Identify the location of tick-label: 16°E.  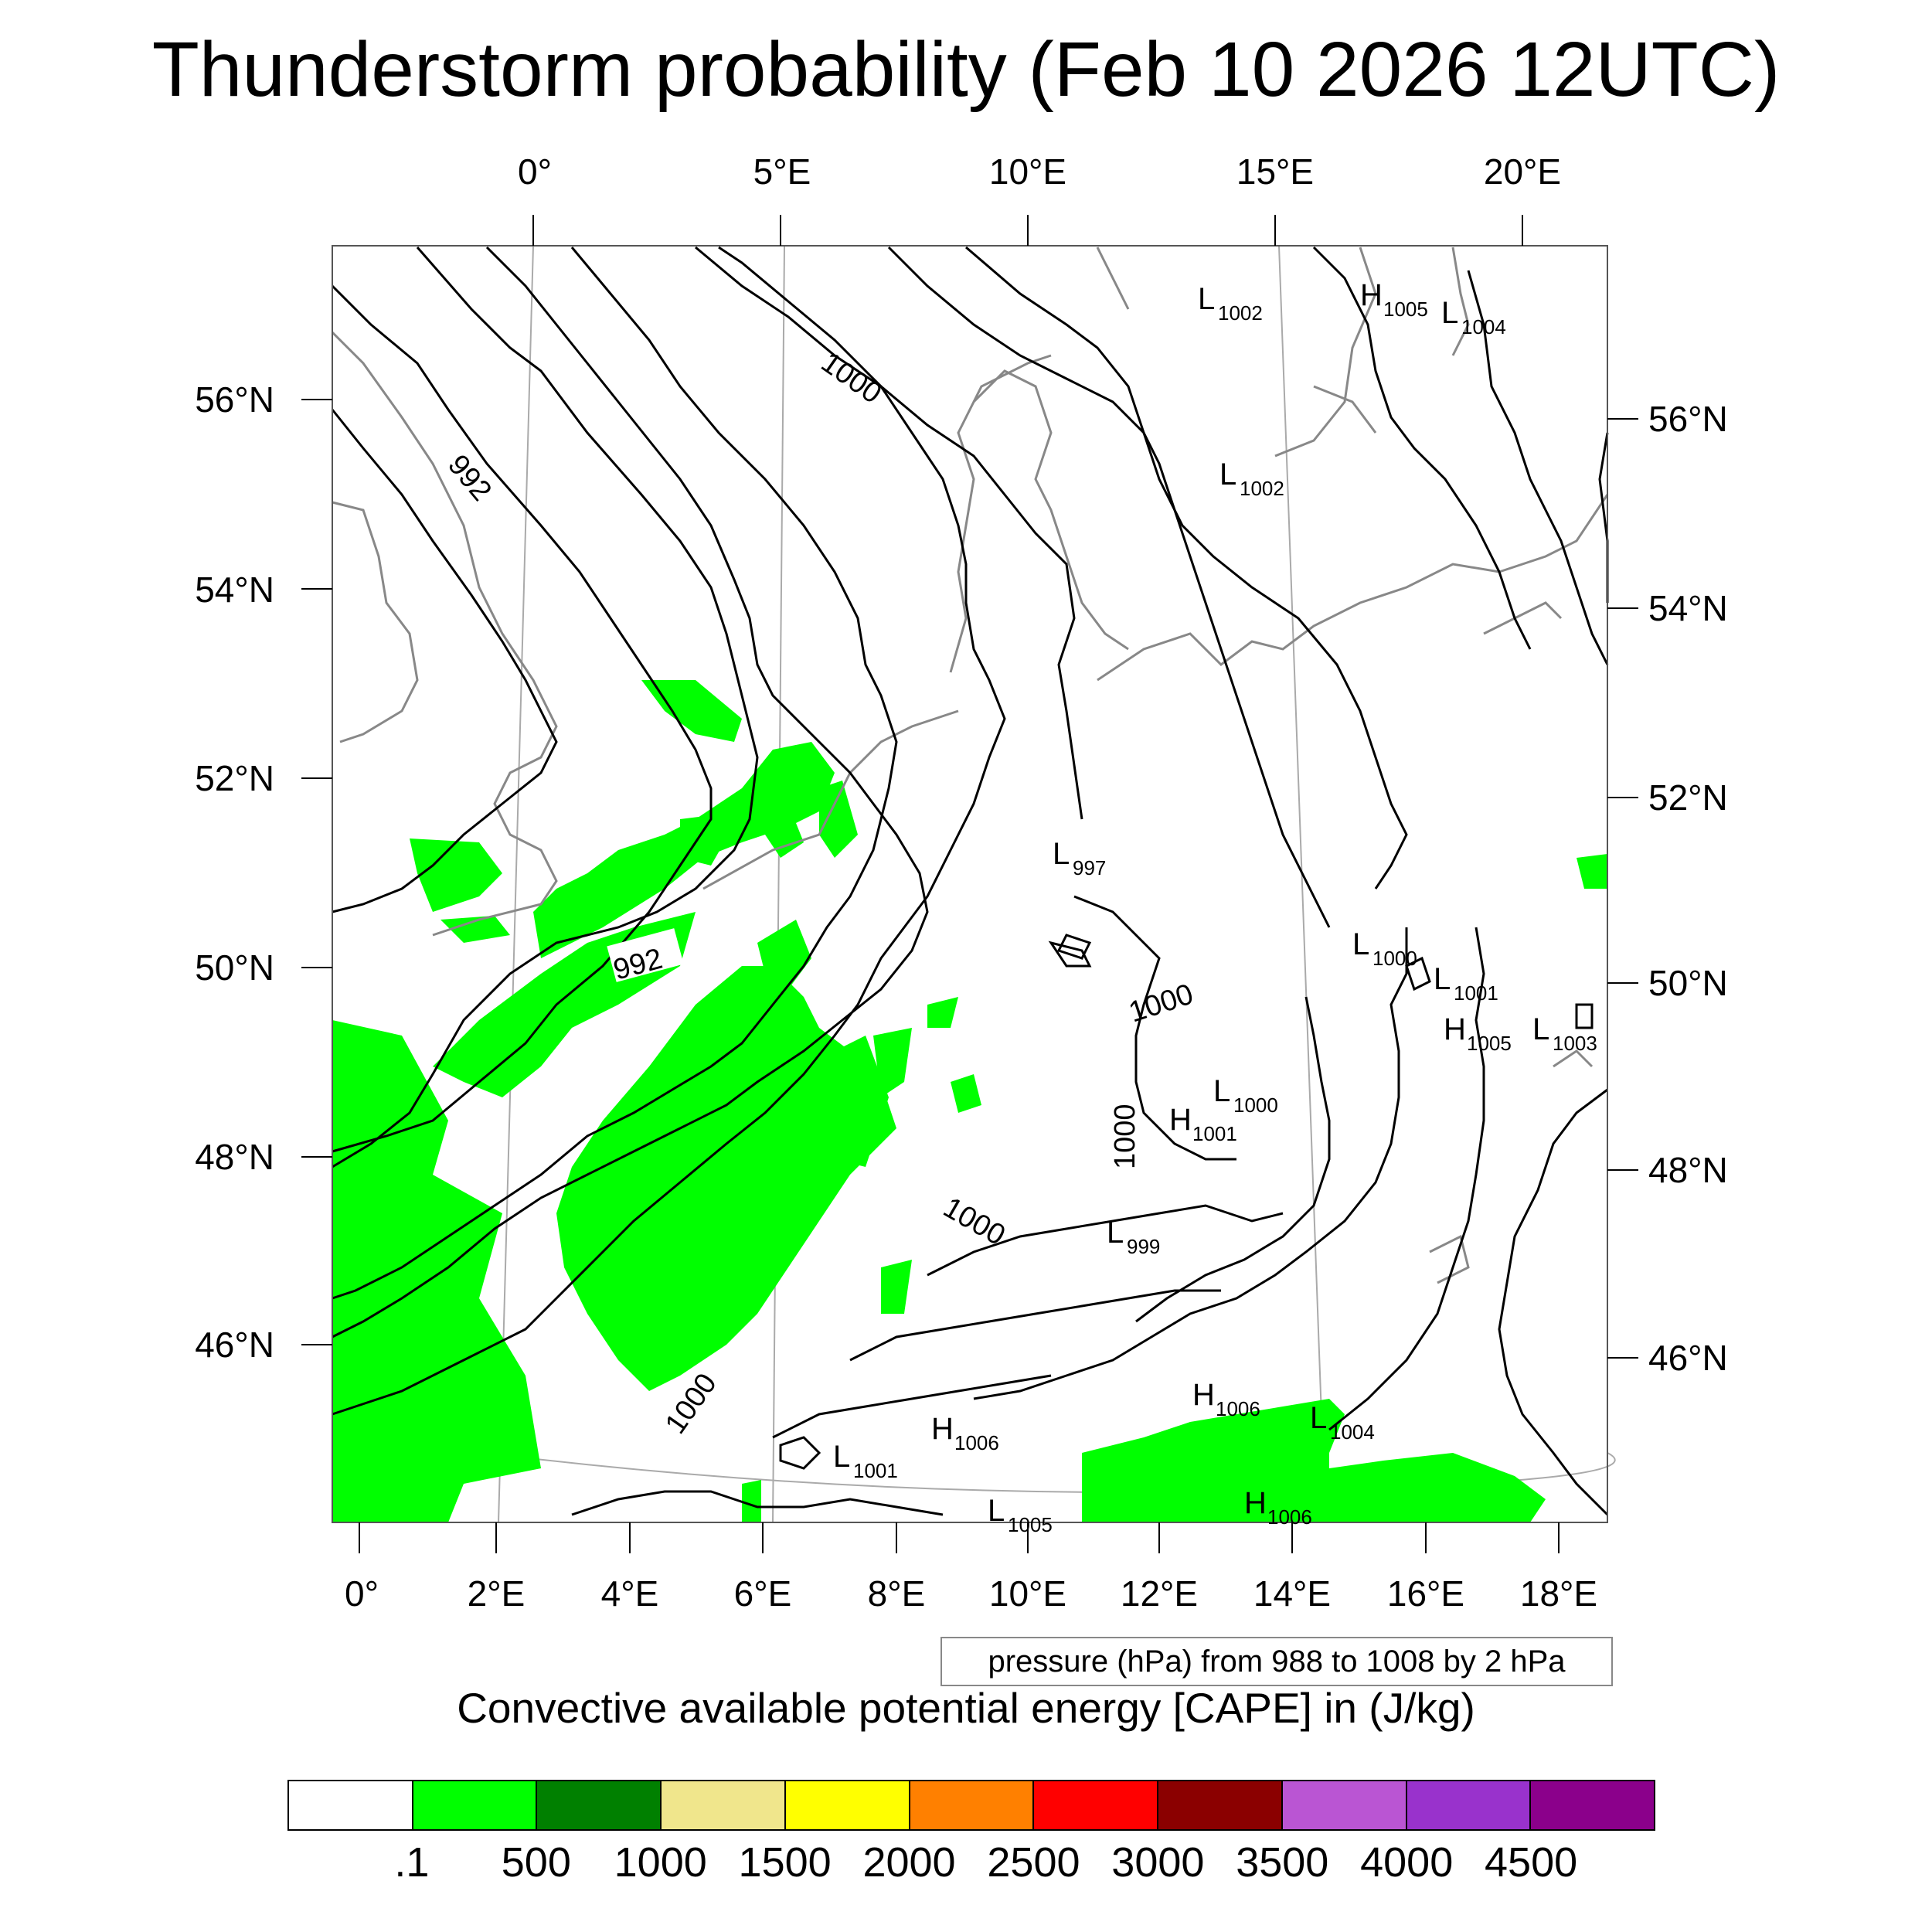
(1426, 1594).